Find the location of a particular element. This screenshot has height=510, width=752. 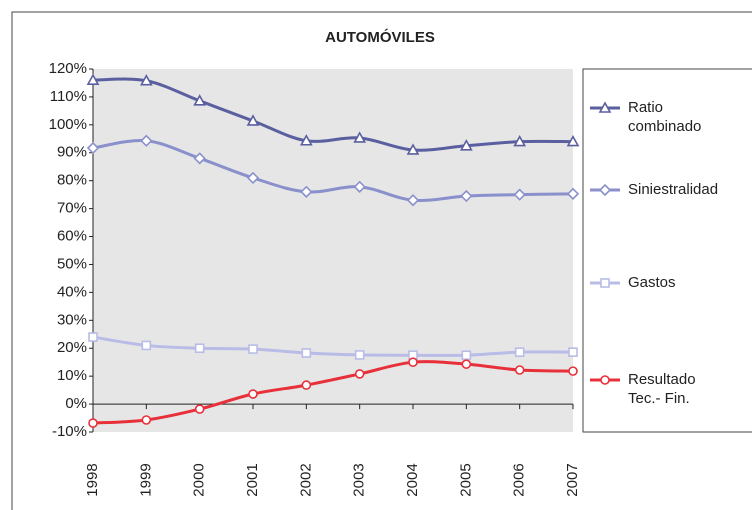

x-tick-label: 2002 is located at coordinates (305, 479).